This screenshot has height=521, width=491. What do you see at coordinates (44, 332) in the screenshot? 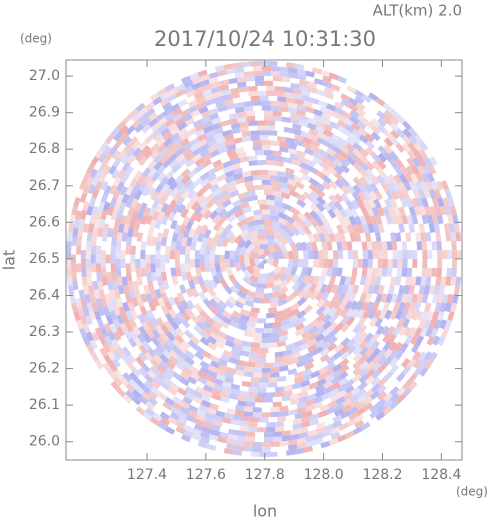
I see `y-tick-label: 26.3` at bounding box center [44, 332].